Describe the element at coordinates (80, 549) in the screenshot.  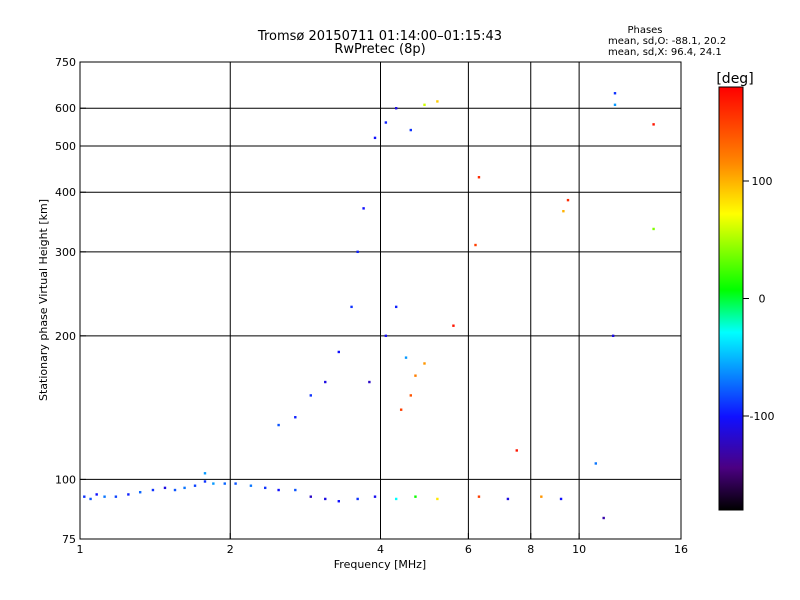
I see `x-tick-label: 1` at that location.